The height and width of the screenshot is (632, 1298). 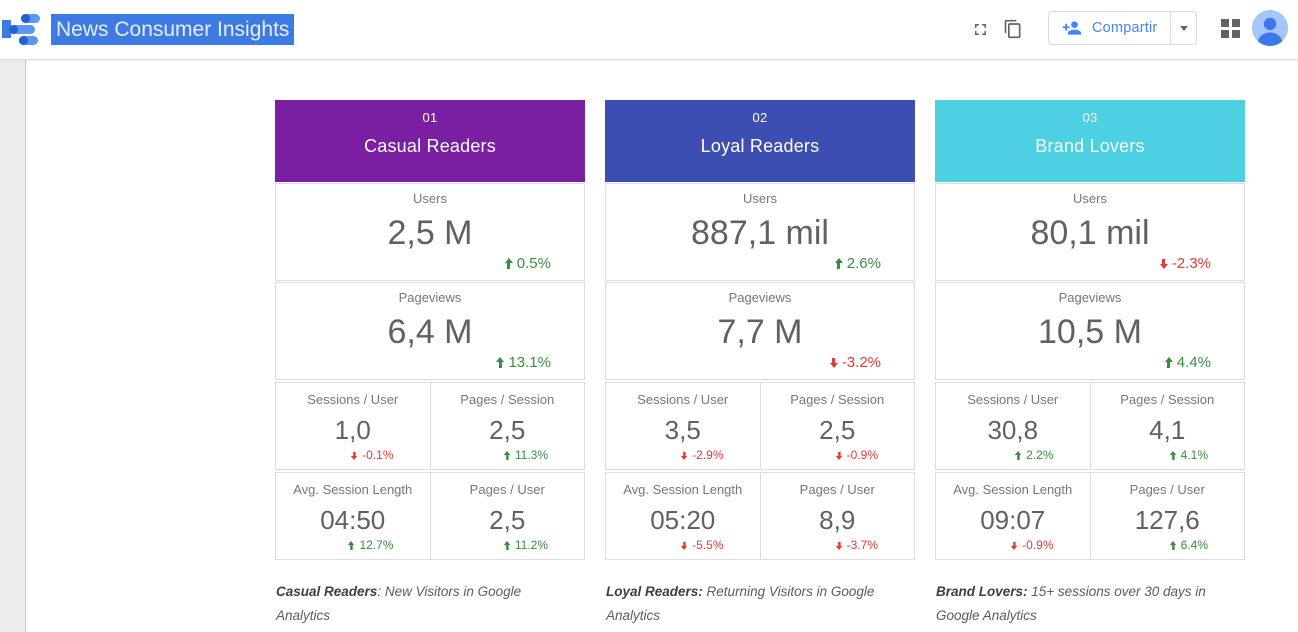 I want to click on scorecard-avg-session-length: Avg. Session Length 09:07 -0.9%, so click(x=1013, y=516).